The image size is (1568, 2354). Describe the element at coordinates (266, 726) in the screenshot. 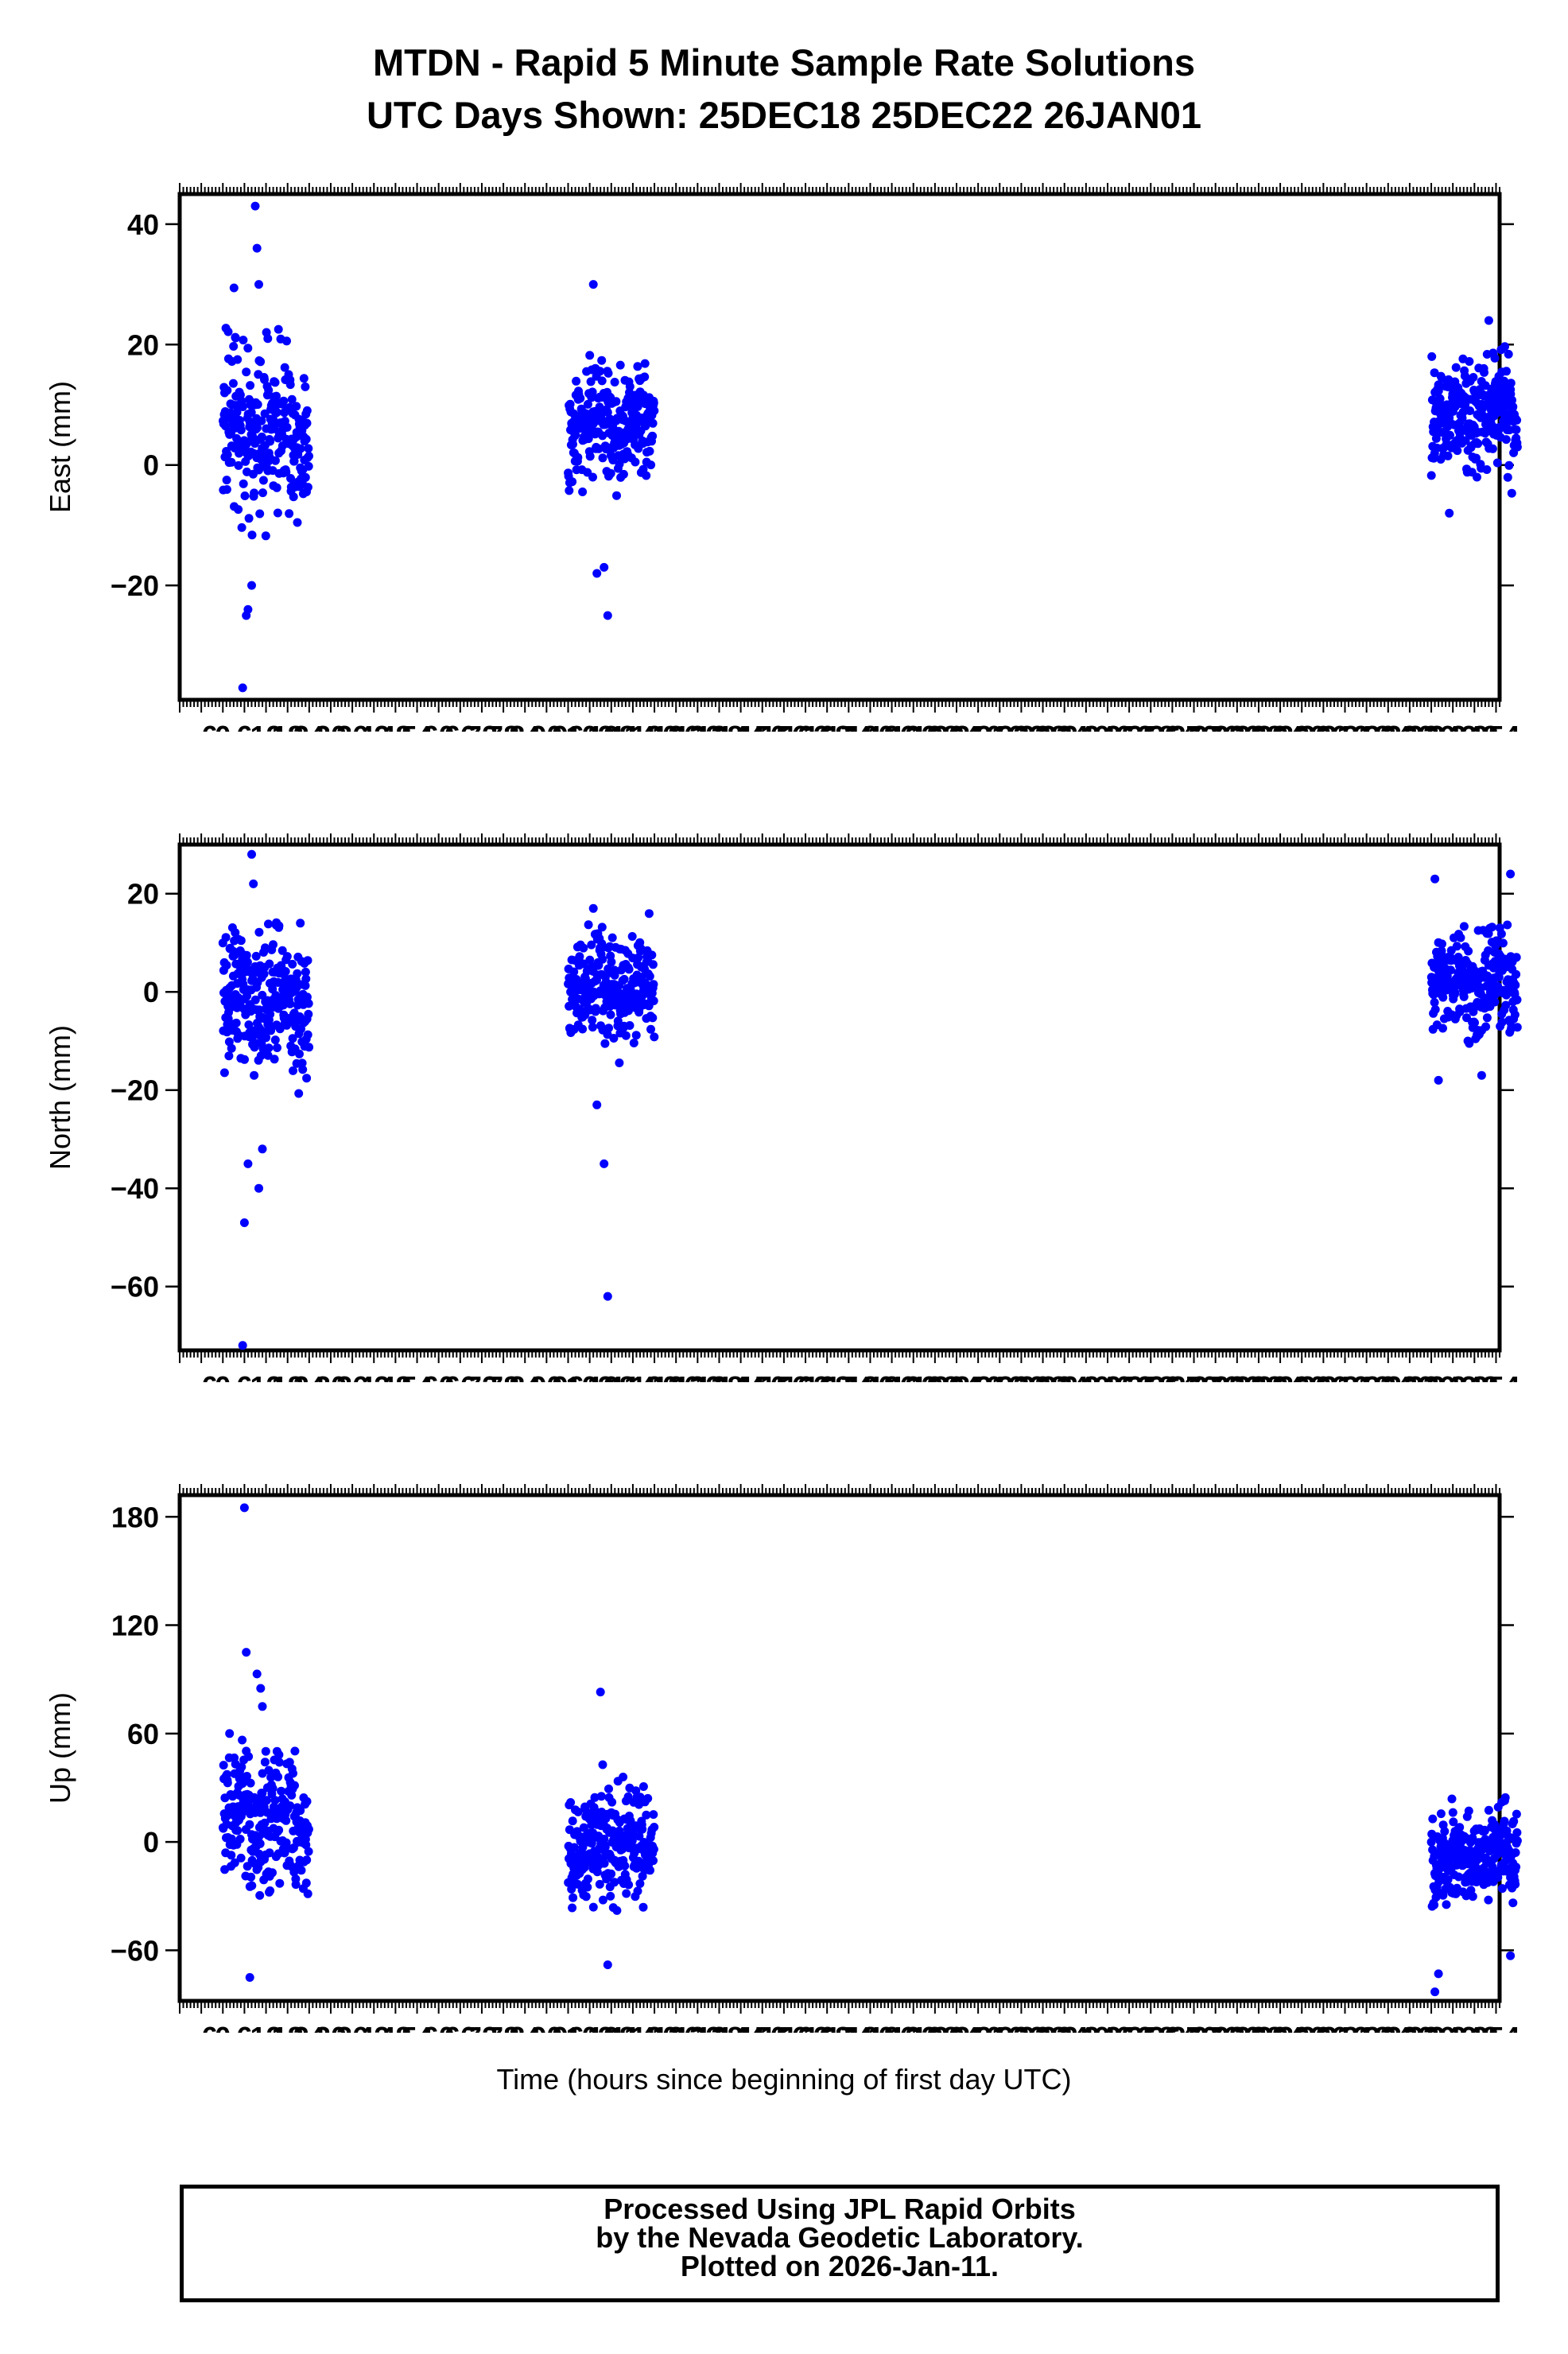

I see `east-x-tick-label: 12` at that location.